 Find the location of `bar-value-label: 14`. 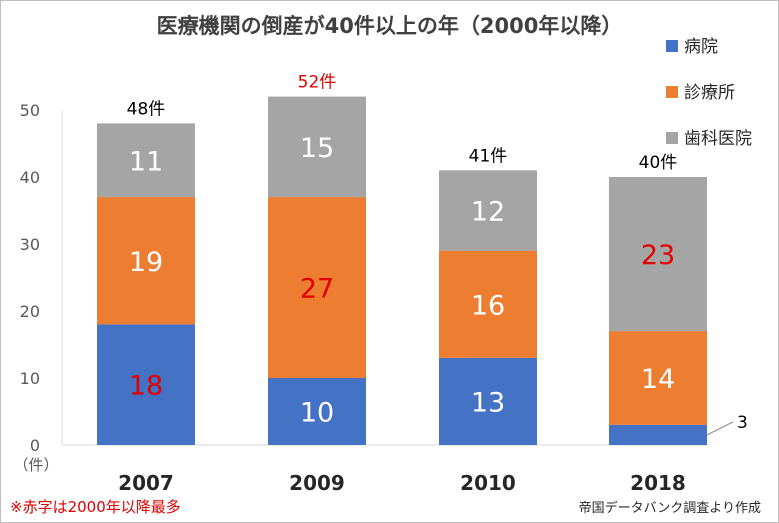

bar-value-label: 14 is located at coordinates (658, 379).